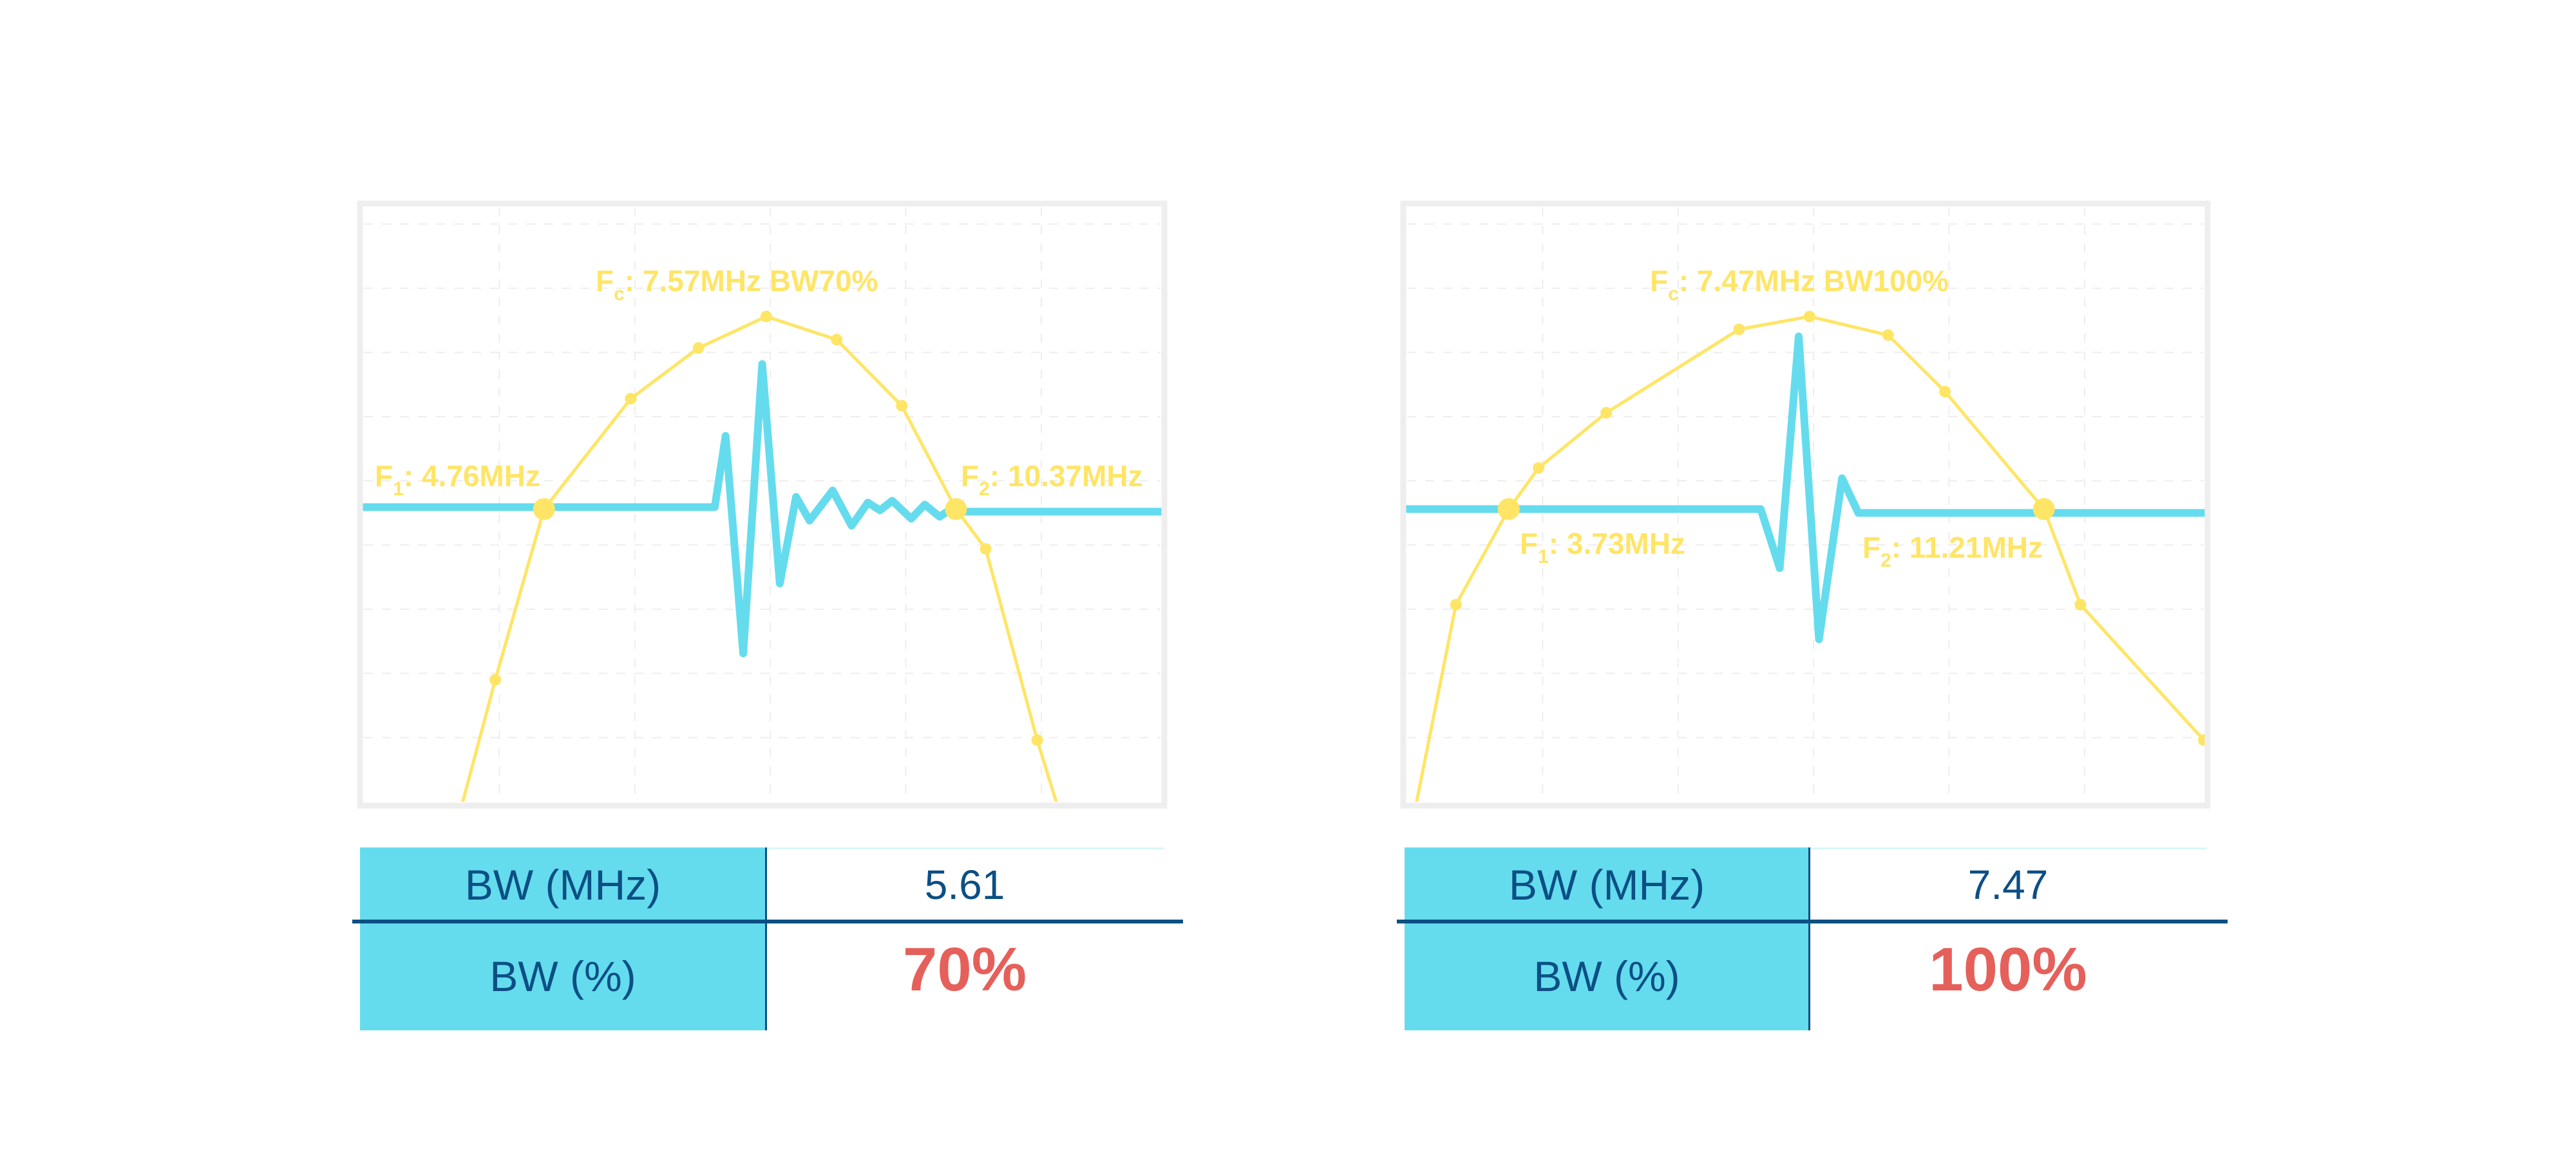 This screenshot has width=2576, height=1154. I want to click on fc-label-right: Fc: 7.47MHz BW100%, so click(1799, 284).